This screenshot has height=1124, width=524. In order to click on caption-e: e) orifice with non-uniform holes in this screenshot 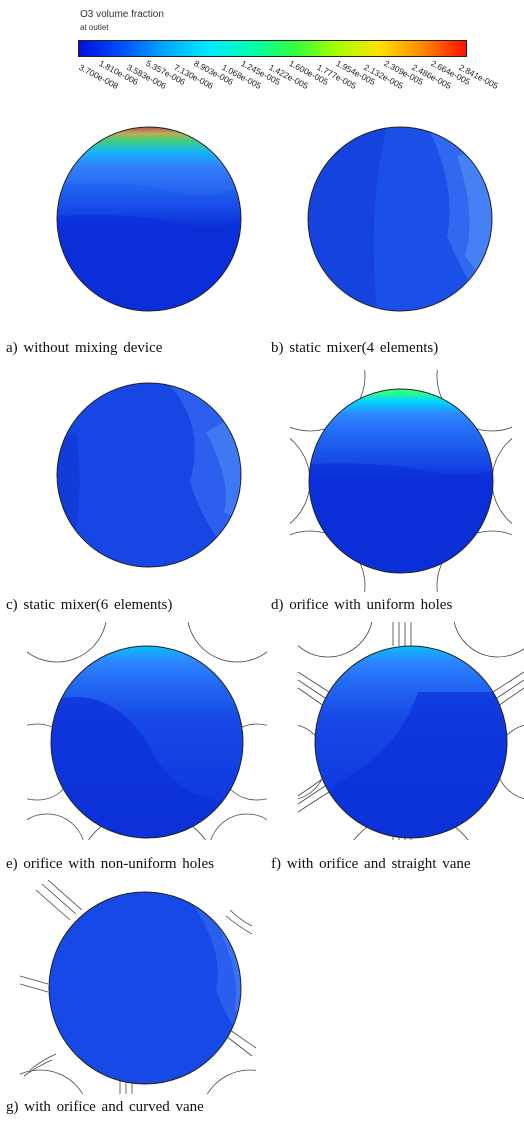, I will do `click(110, 864)`.